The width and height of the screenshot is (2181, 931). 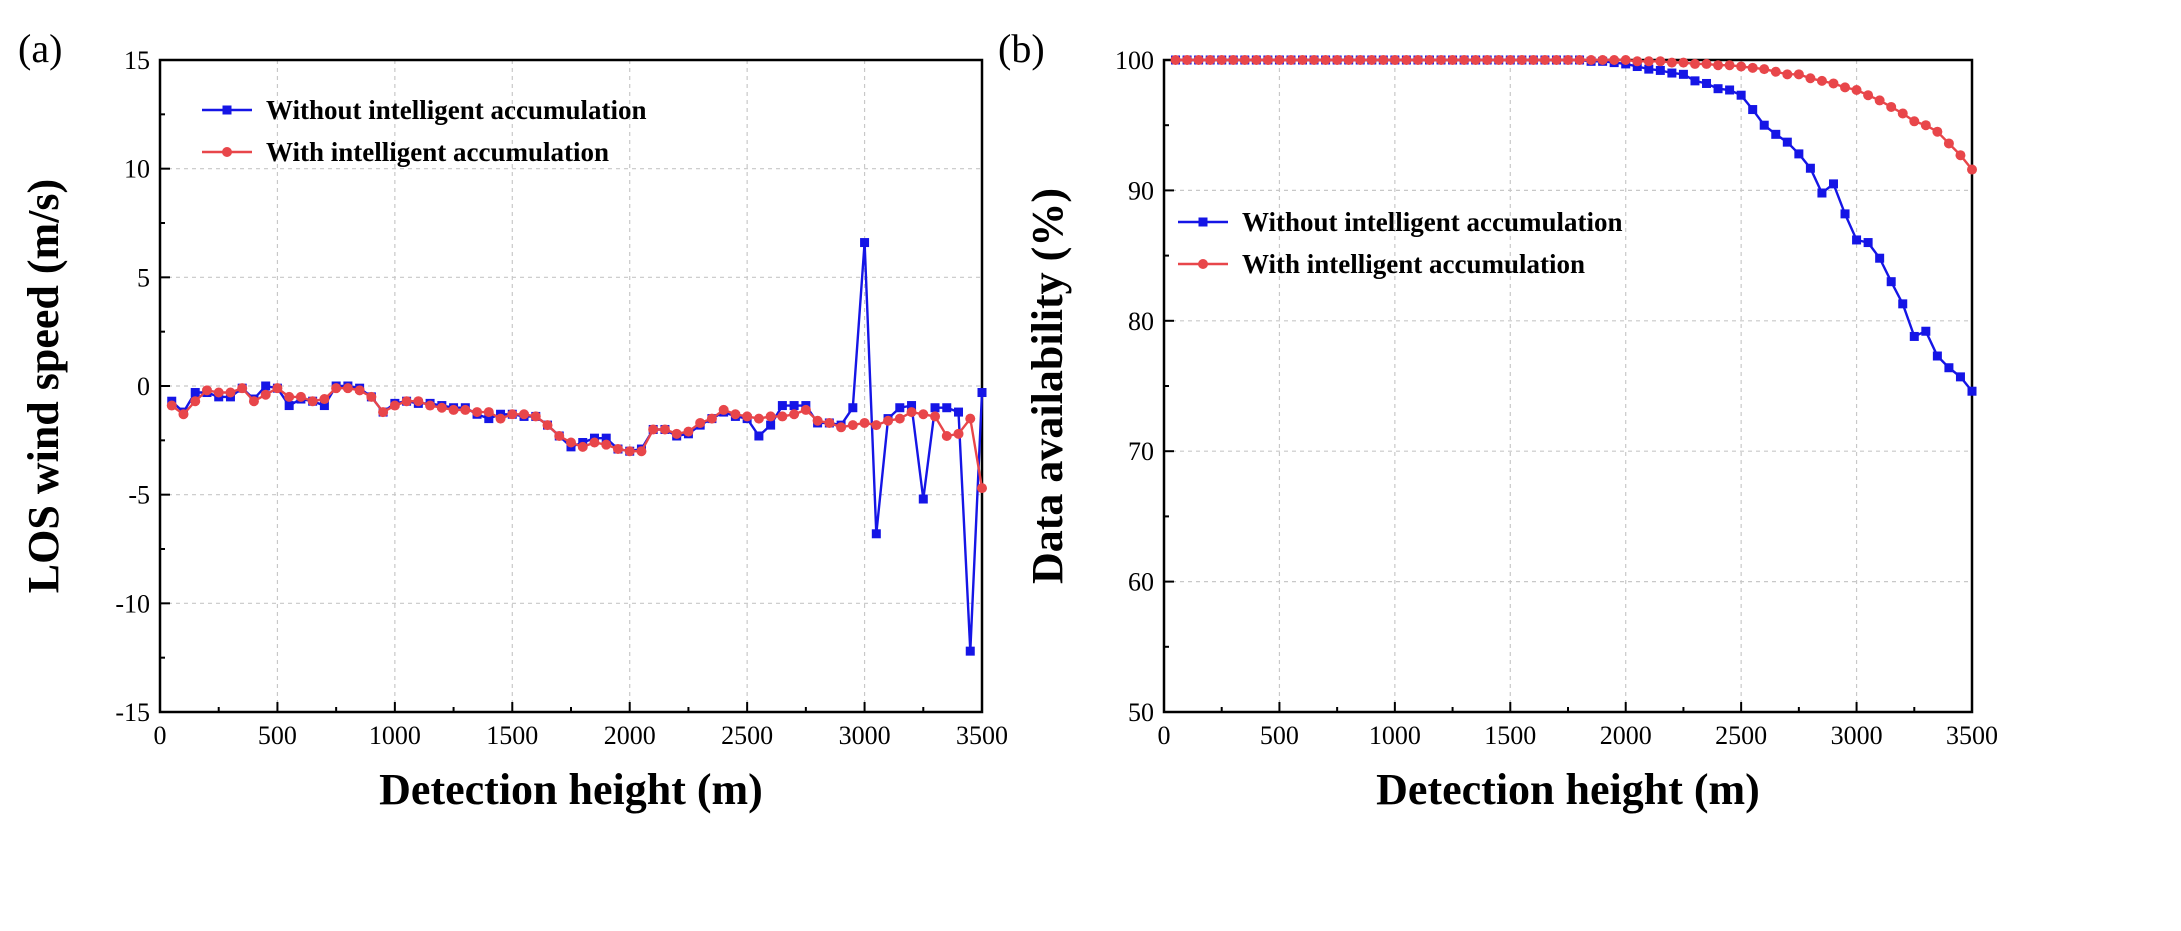 What do you see at coordinates (43, 386) in the screenshot?
I see `y-axis-title: LOS wind speed (m/s)` at bounding box center [43, 386].